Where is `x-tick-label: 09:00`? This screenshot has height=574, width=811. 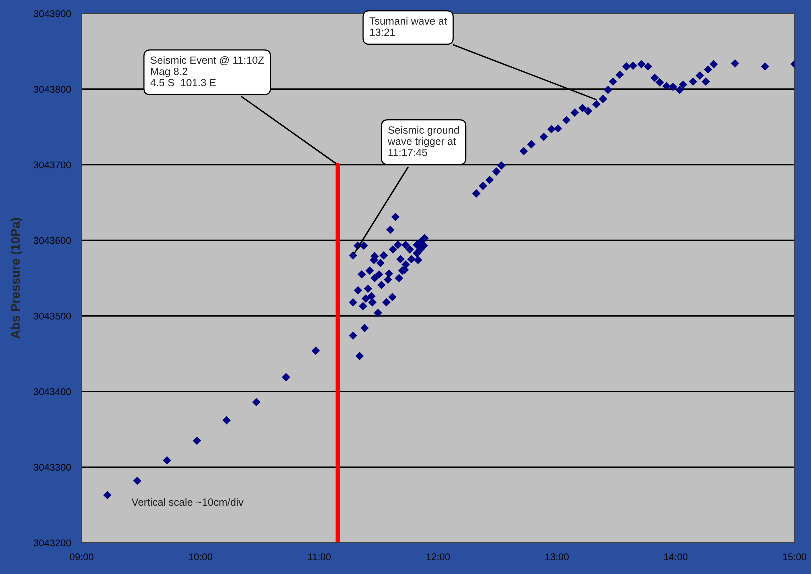 x-tick-label: 09:00 is located at coordinates (82, 557).